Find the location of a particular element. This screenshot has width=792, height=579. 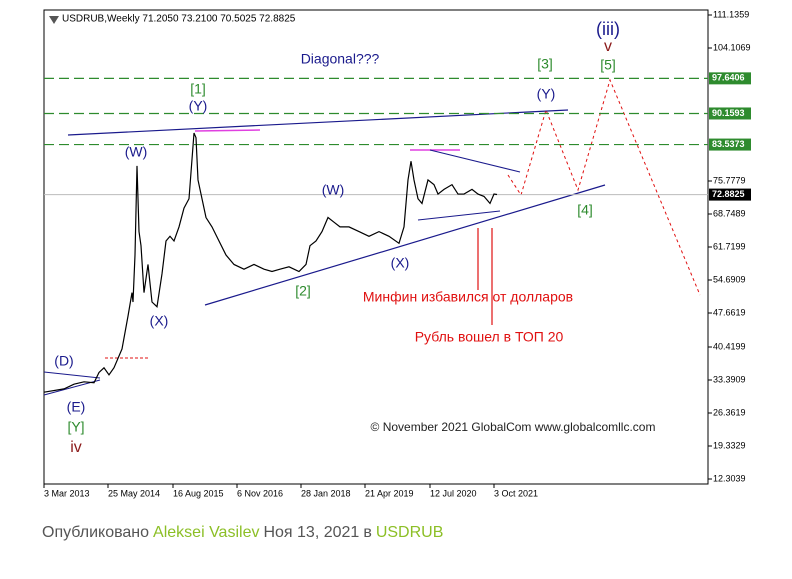

x-tick-label: 25 May 2014 is located at coordinates (134, 493).